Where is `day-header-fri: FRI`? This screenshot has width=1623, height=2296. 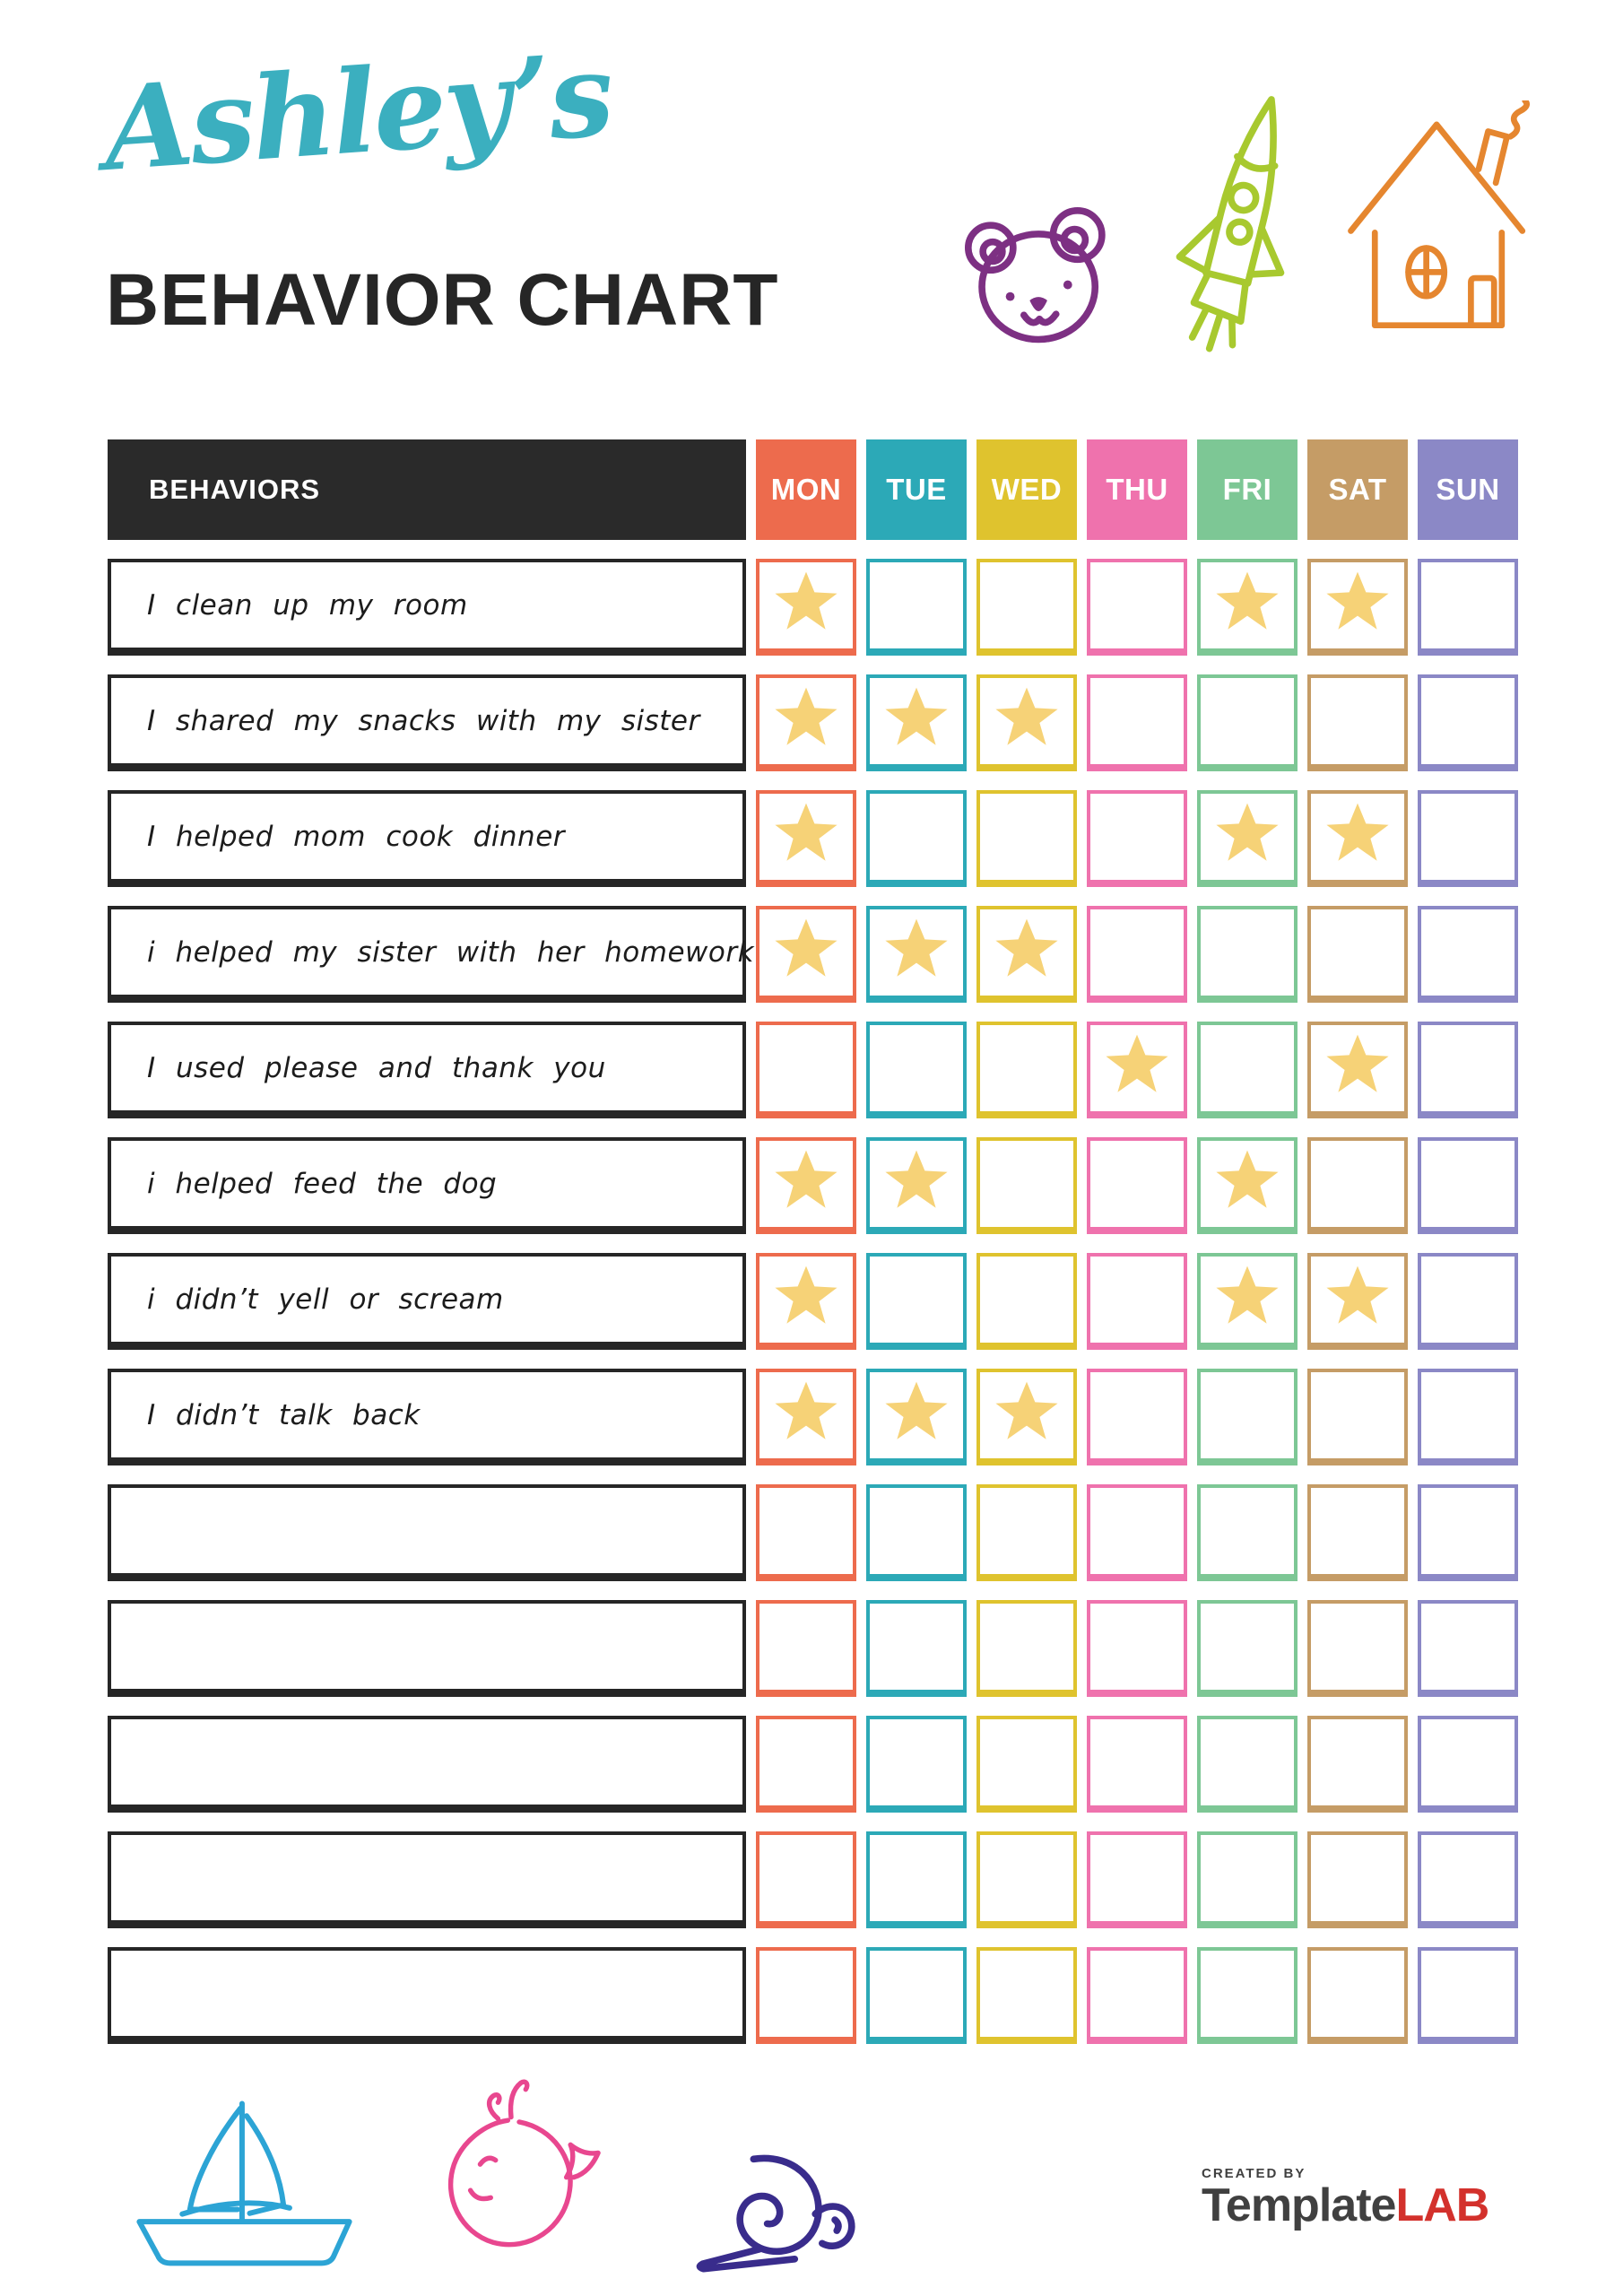
day-header-fri: FRI is located at coordinates (1247, 489).